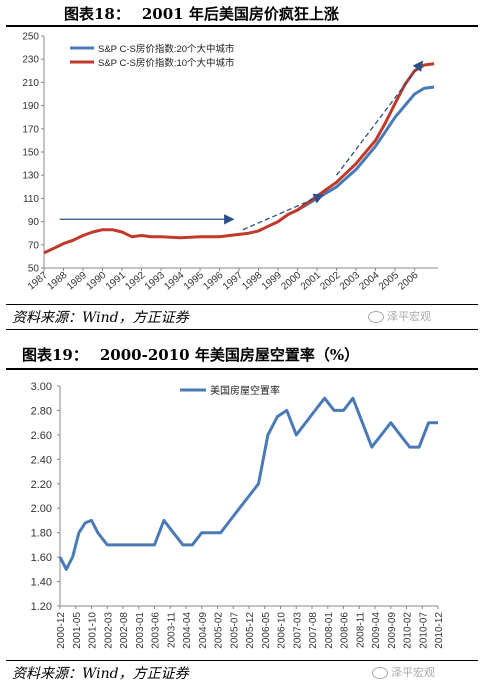 The height and width of the screenshot is (687, 483). What do you see at coordinates (34, 245) in the screenshot?
I see `y-tick-label: 70` at bounding box center [34, 245].